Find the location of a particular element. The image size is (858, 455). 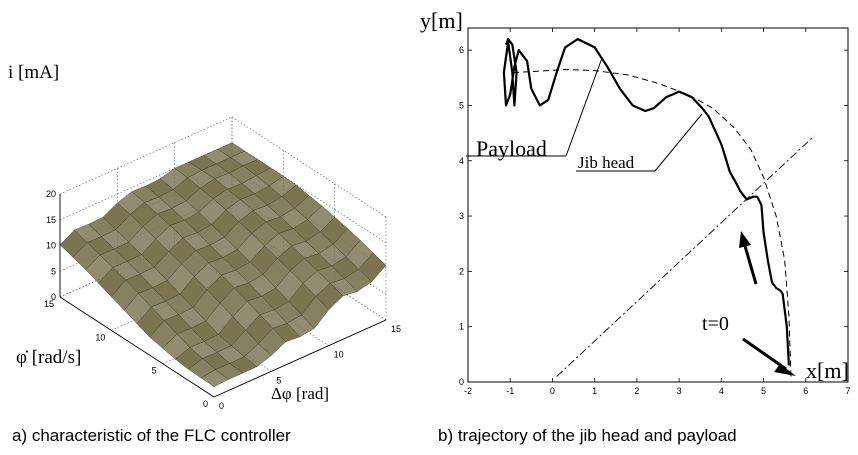

payload-leader is located at coordinates (584, 107).